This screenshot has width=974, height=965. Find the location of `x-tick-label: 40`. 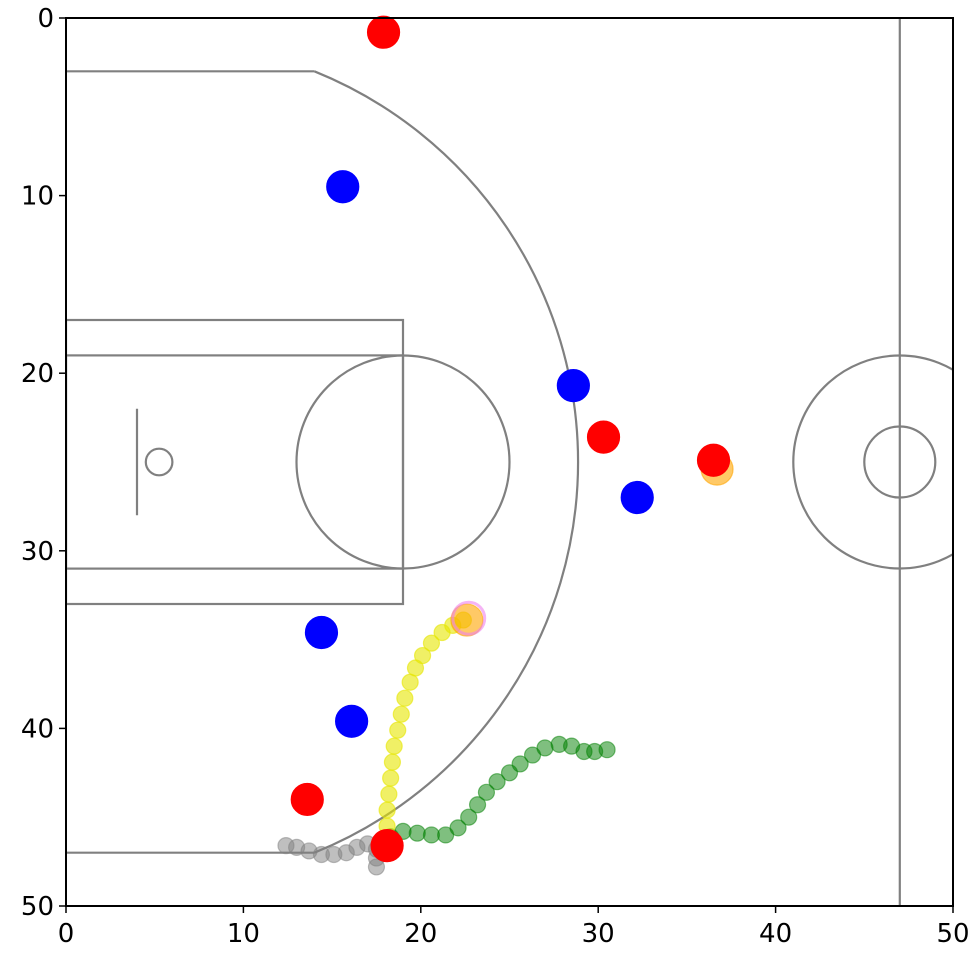

x-tick-label: 40 is located at coordinates (775, 934).